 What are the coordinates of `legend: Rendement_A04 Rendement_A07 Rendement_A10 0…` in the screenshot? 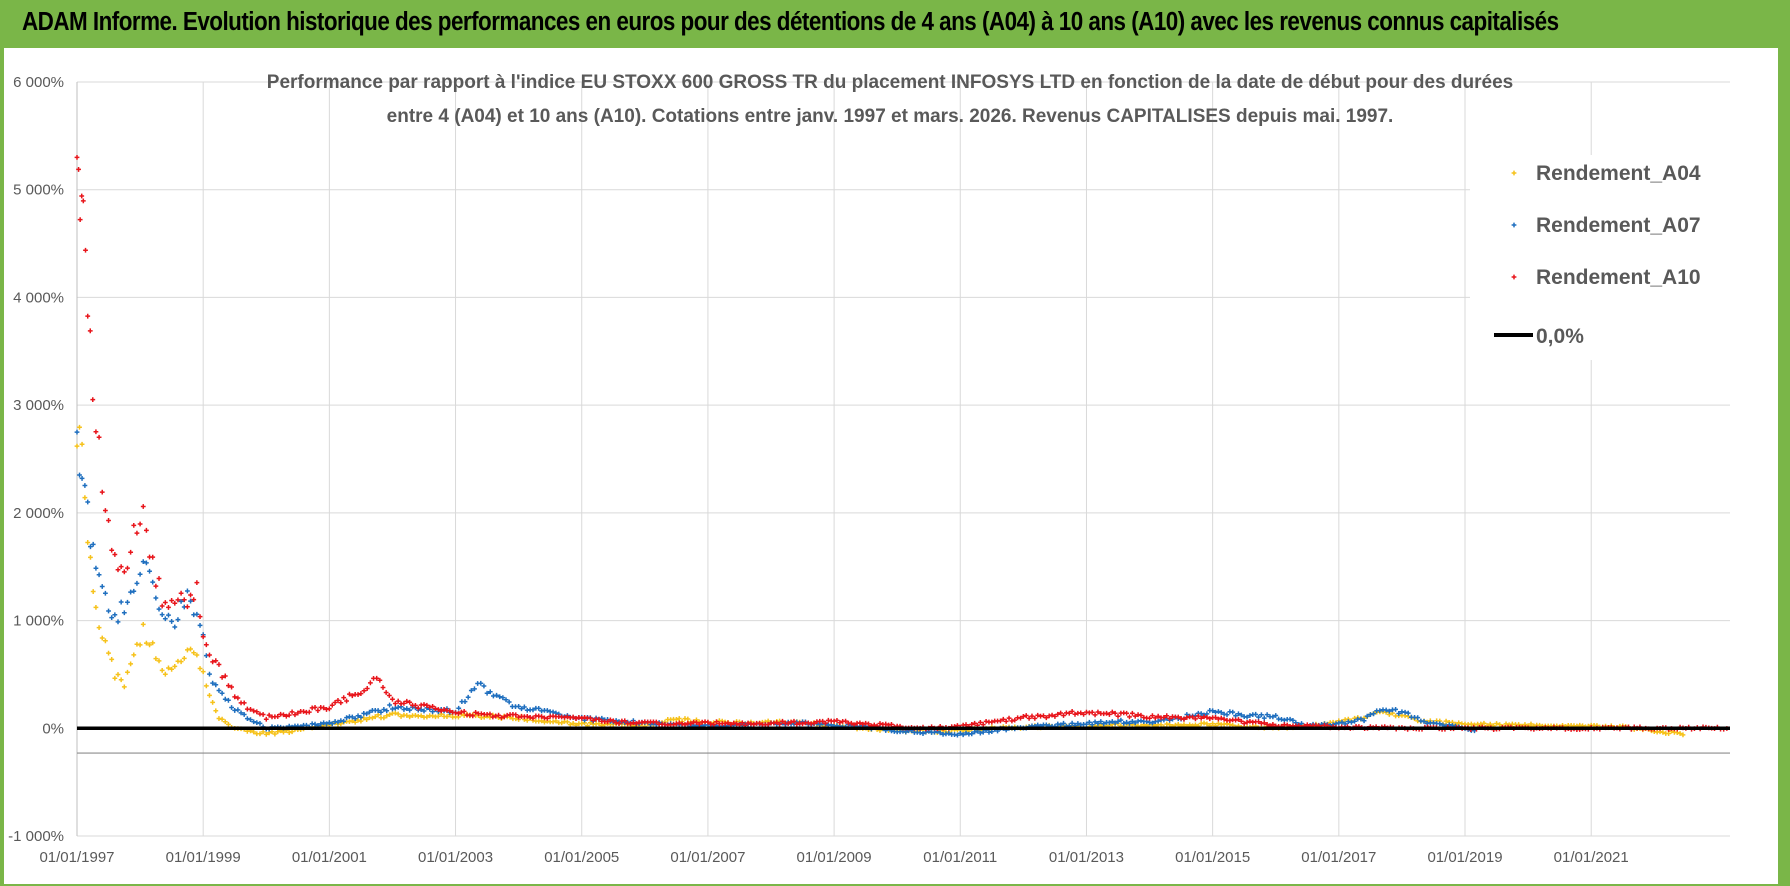 It's located at (1600, 257).